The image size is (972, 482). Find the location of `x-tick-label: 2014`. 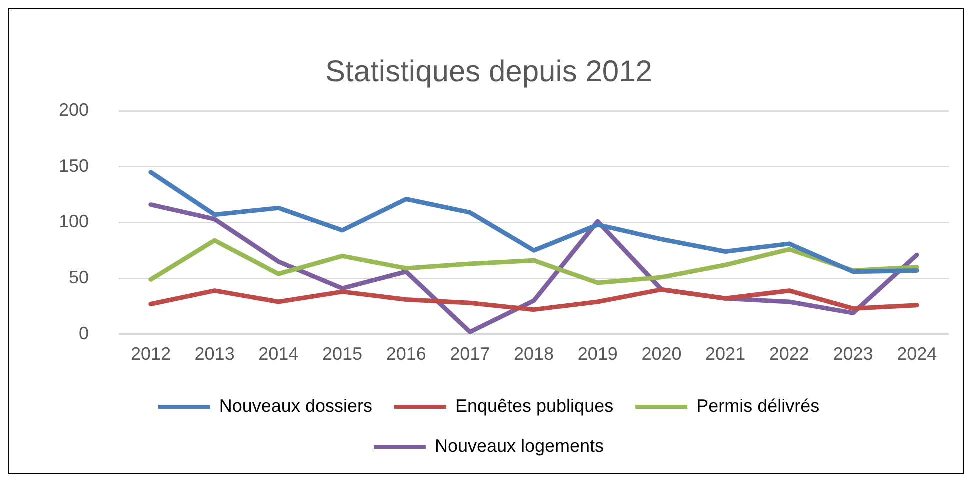

x-tick-label: 2014 is located at coordinates (278, 354).